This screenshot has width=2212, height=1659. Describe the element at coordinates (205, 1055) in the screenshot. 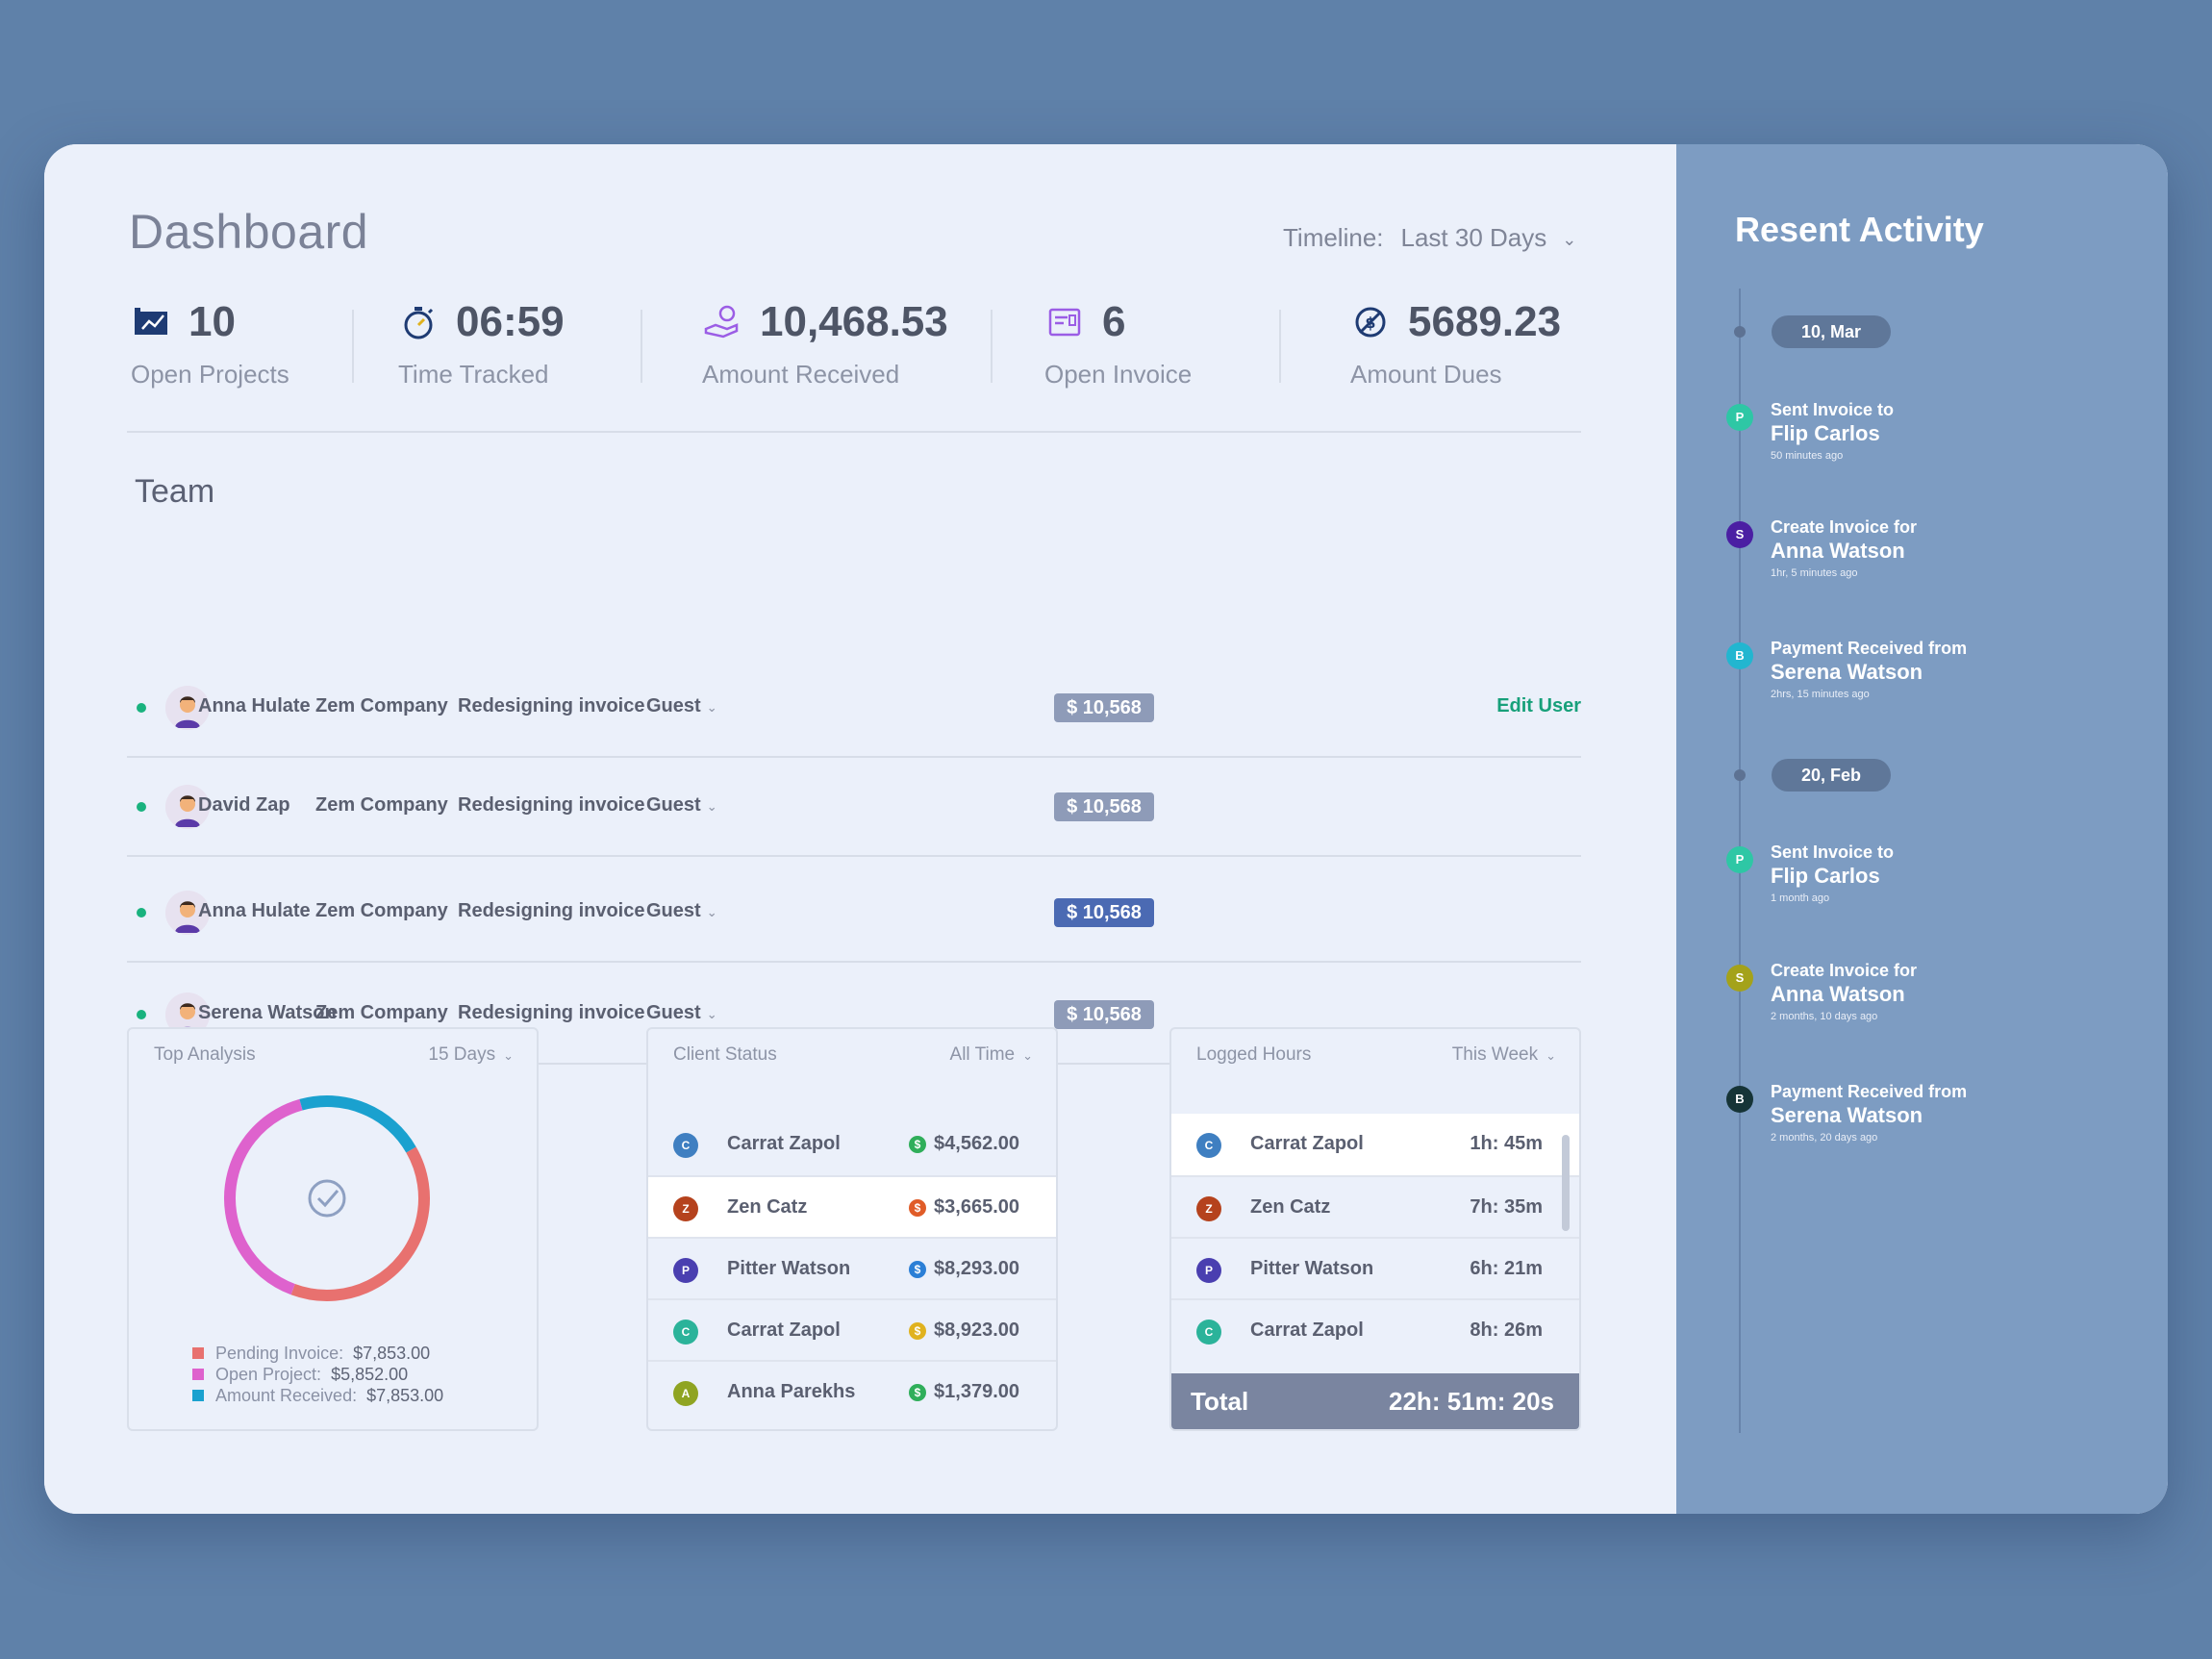

I see `panel-title: Top Analysis` at that location.